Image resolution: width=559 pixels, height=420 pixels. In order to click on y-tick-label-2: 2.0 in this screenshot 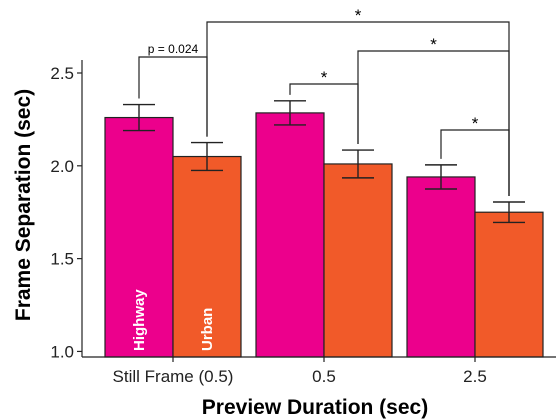, I will do `click(62, 166)`.